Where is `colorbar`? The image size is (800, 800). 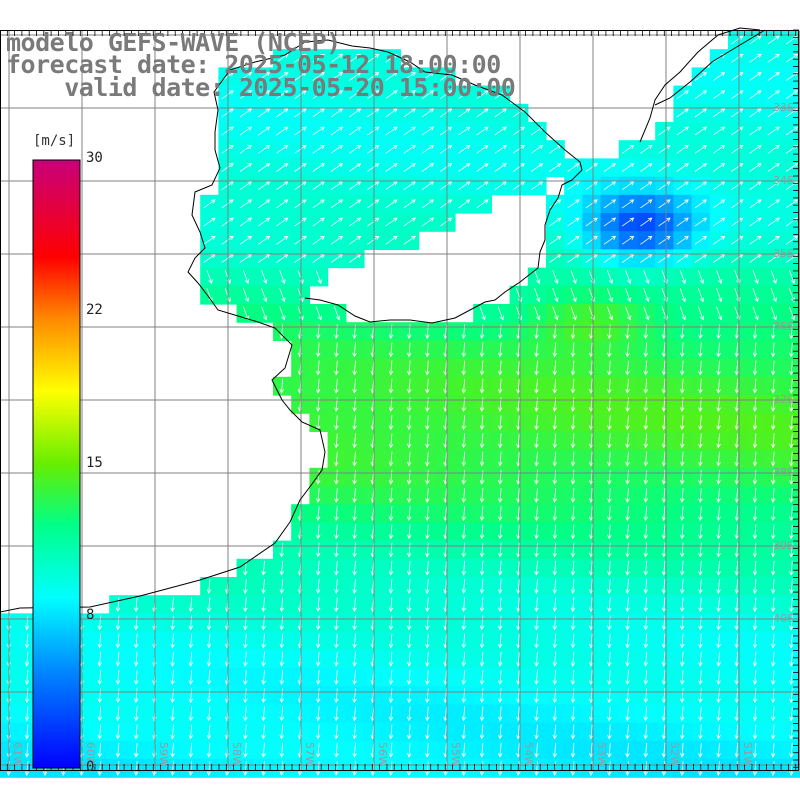
colorbar is located at coordinates (56, 464).